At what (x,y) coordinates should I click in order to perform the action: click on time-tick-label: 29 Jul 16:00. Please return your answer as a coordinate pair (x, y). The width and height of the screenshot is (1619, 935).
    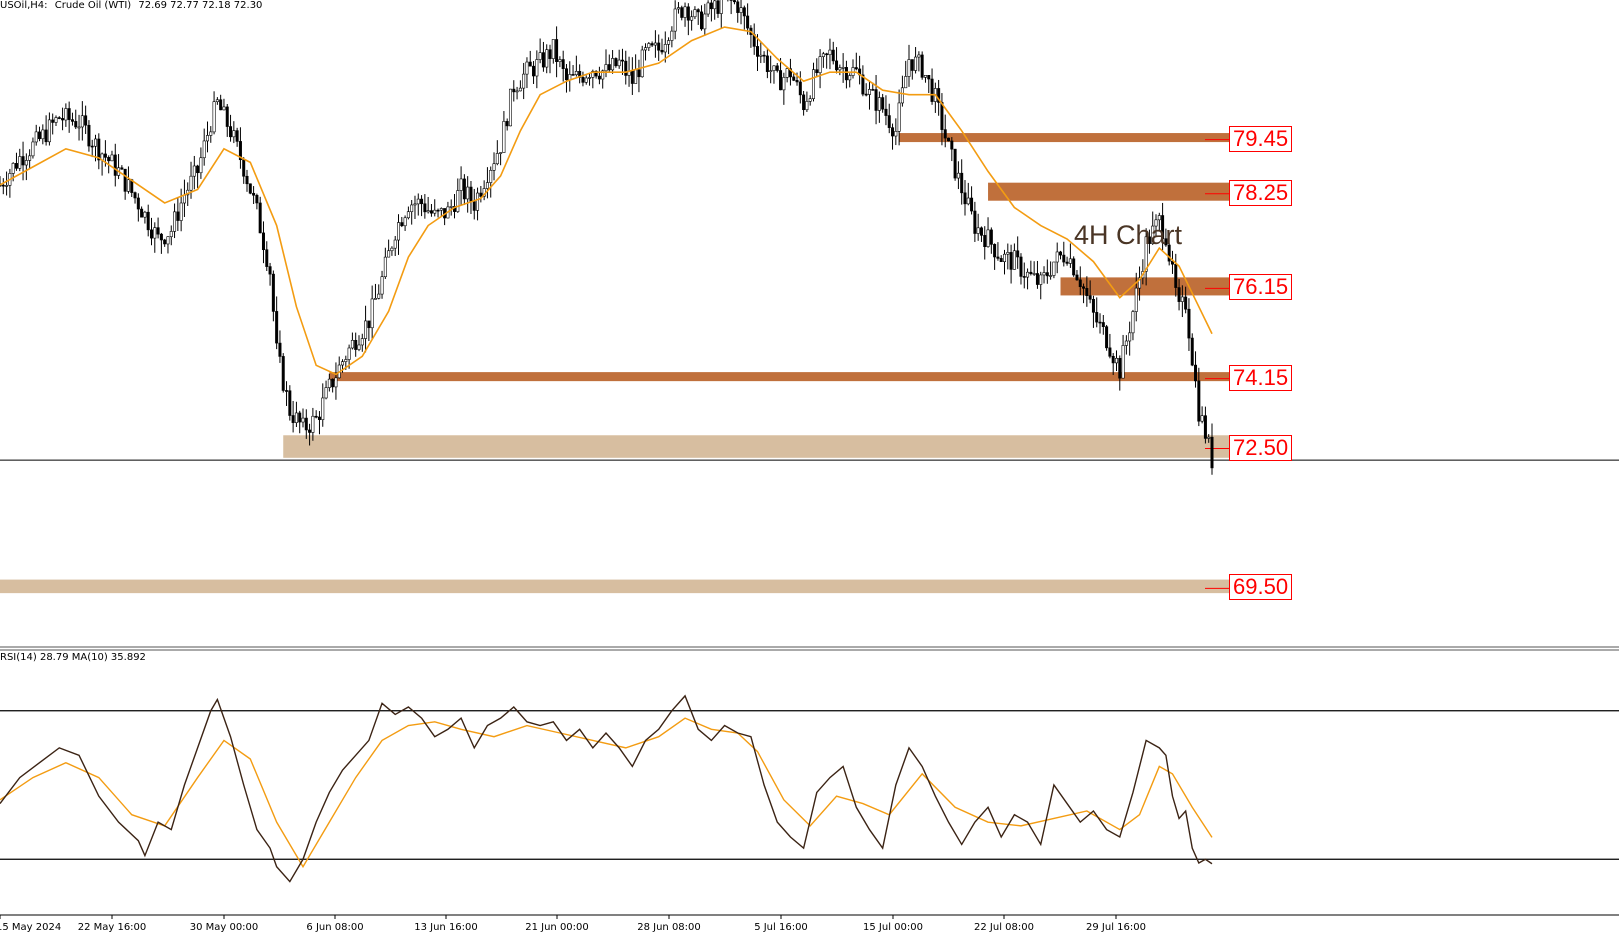
    Looking at the image, I should click on (1116, 927).